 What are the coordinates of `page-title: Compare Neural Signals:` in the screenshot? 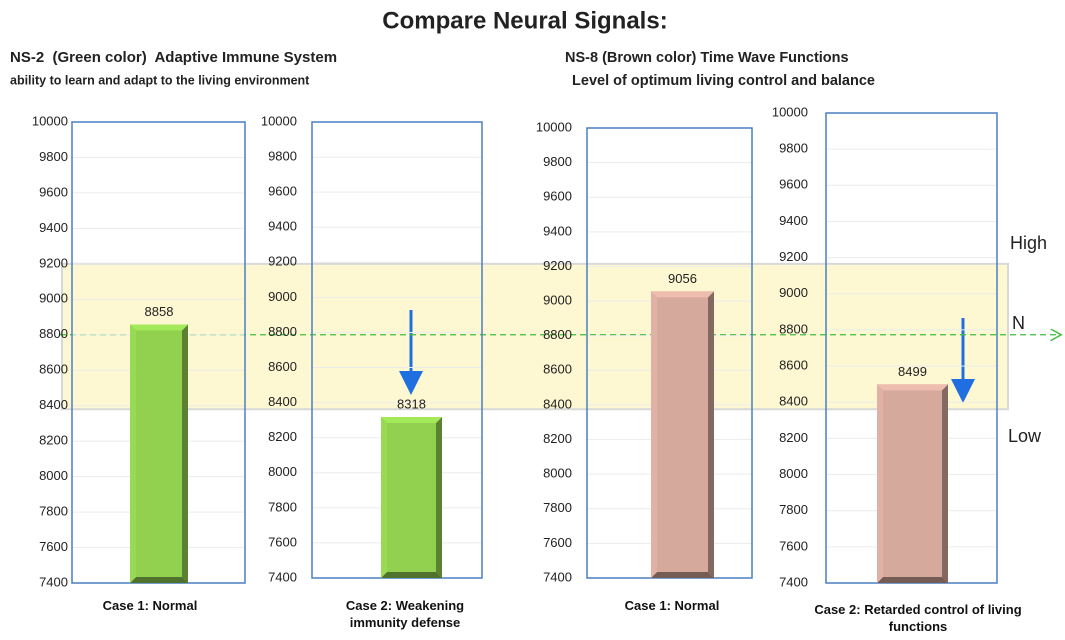 It's located at (524, 20).